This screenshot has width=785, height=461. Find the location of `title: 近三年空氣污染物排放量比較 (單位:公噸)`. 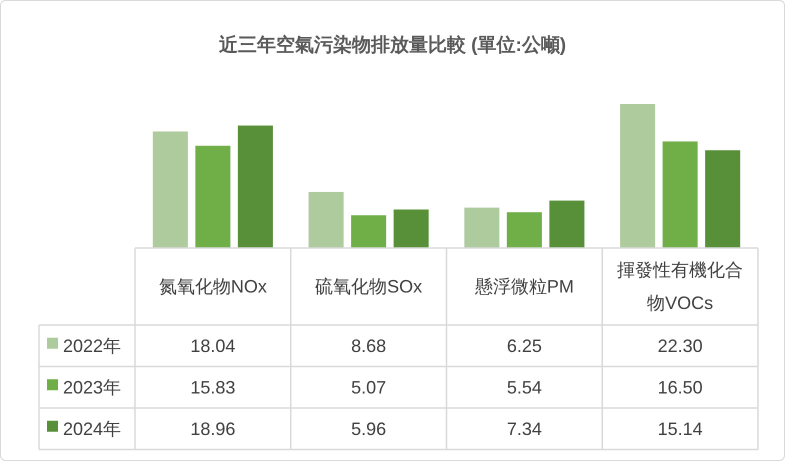

title: 近三年空氣污染物排放量比較 (單位:公噸) is located at coordinates (392, 45).